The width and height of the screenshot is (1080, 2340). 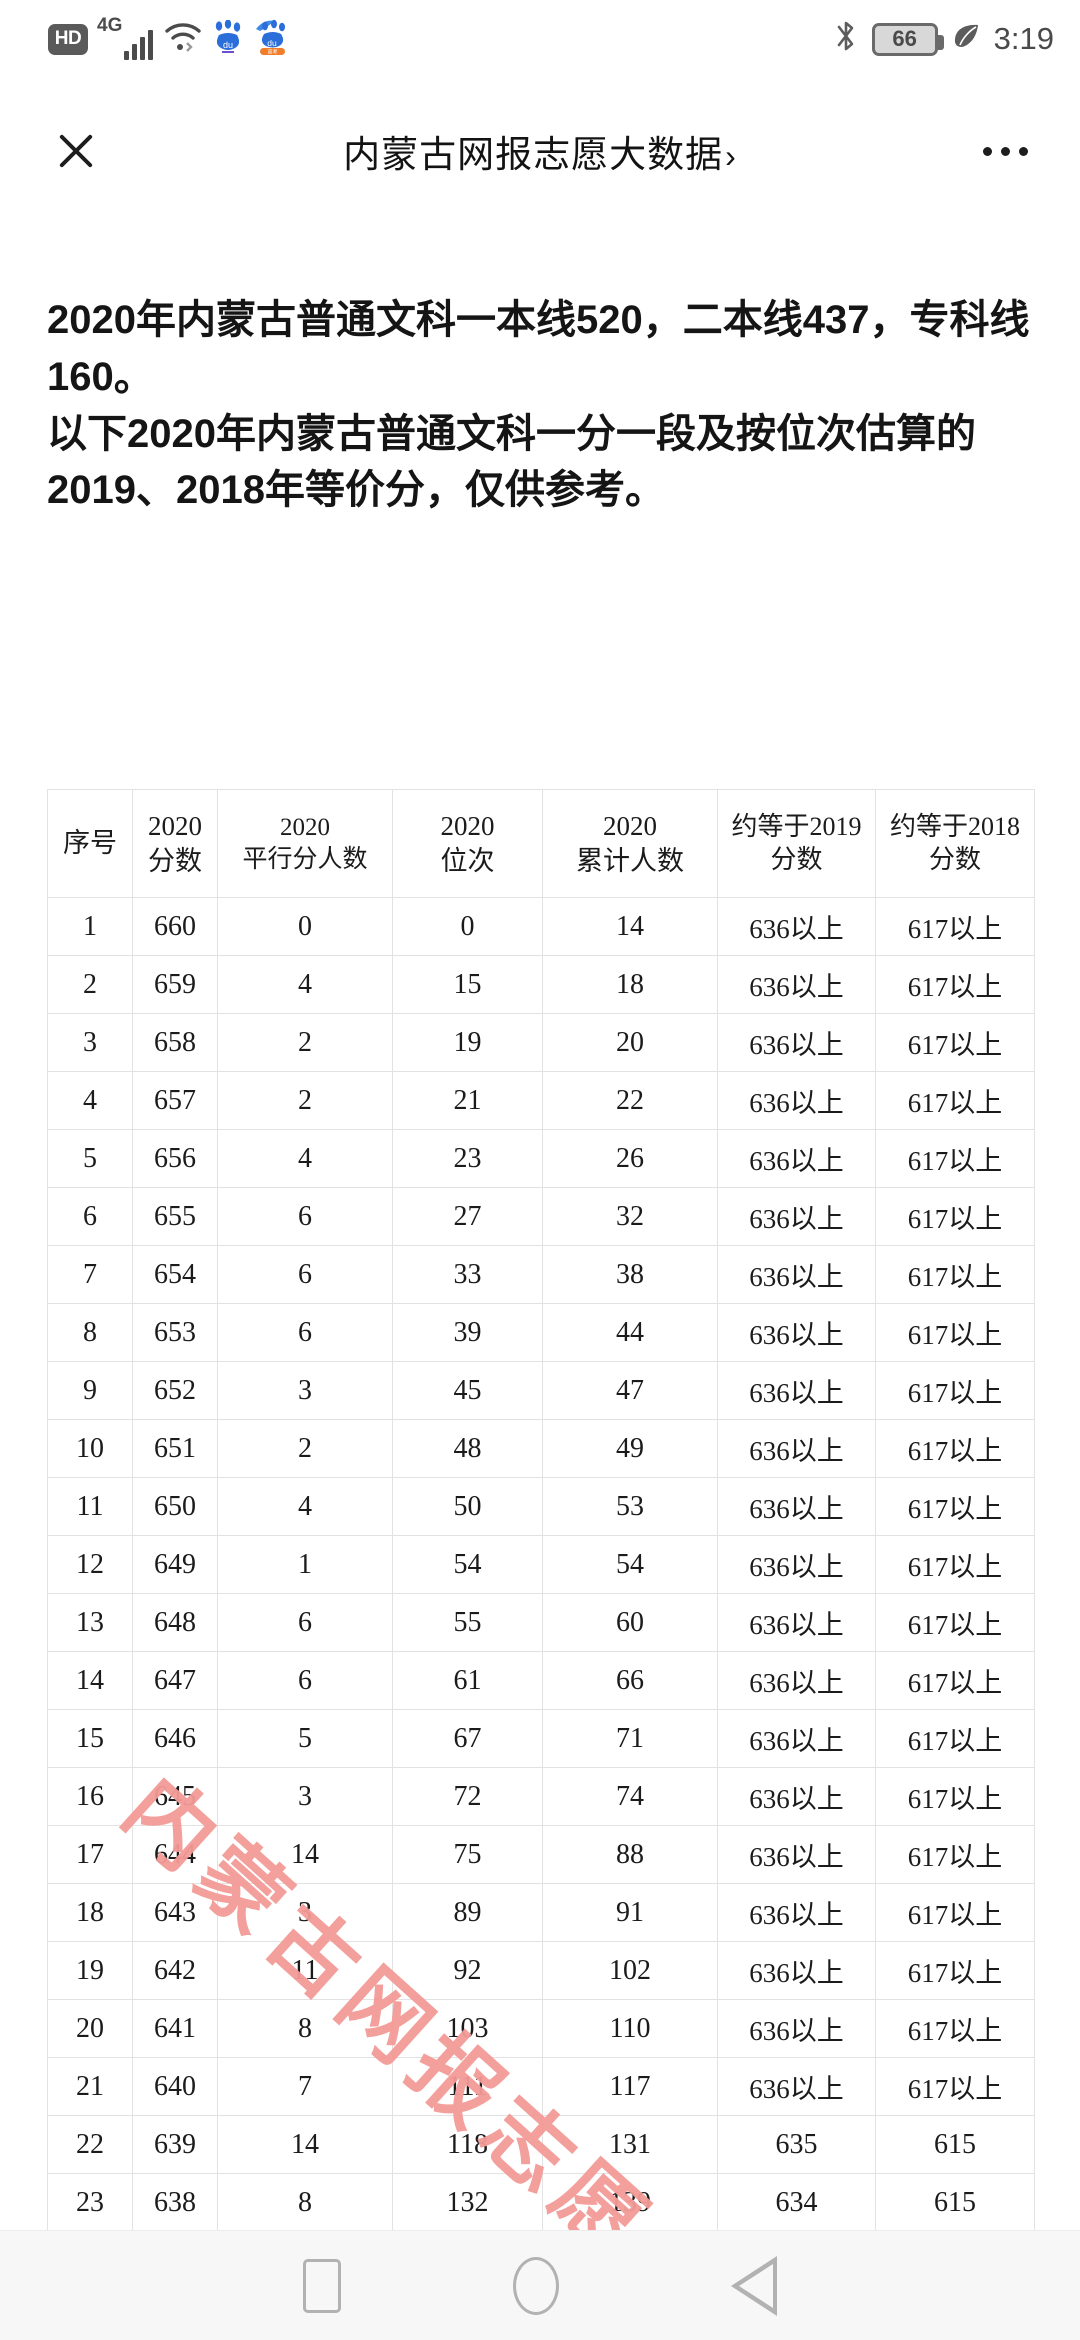 I want to click on app-bar: 内蒙古网报志愿大数据›, so click(x=540, y=151).